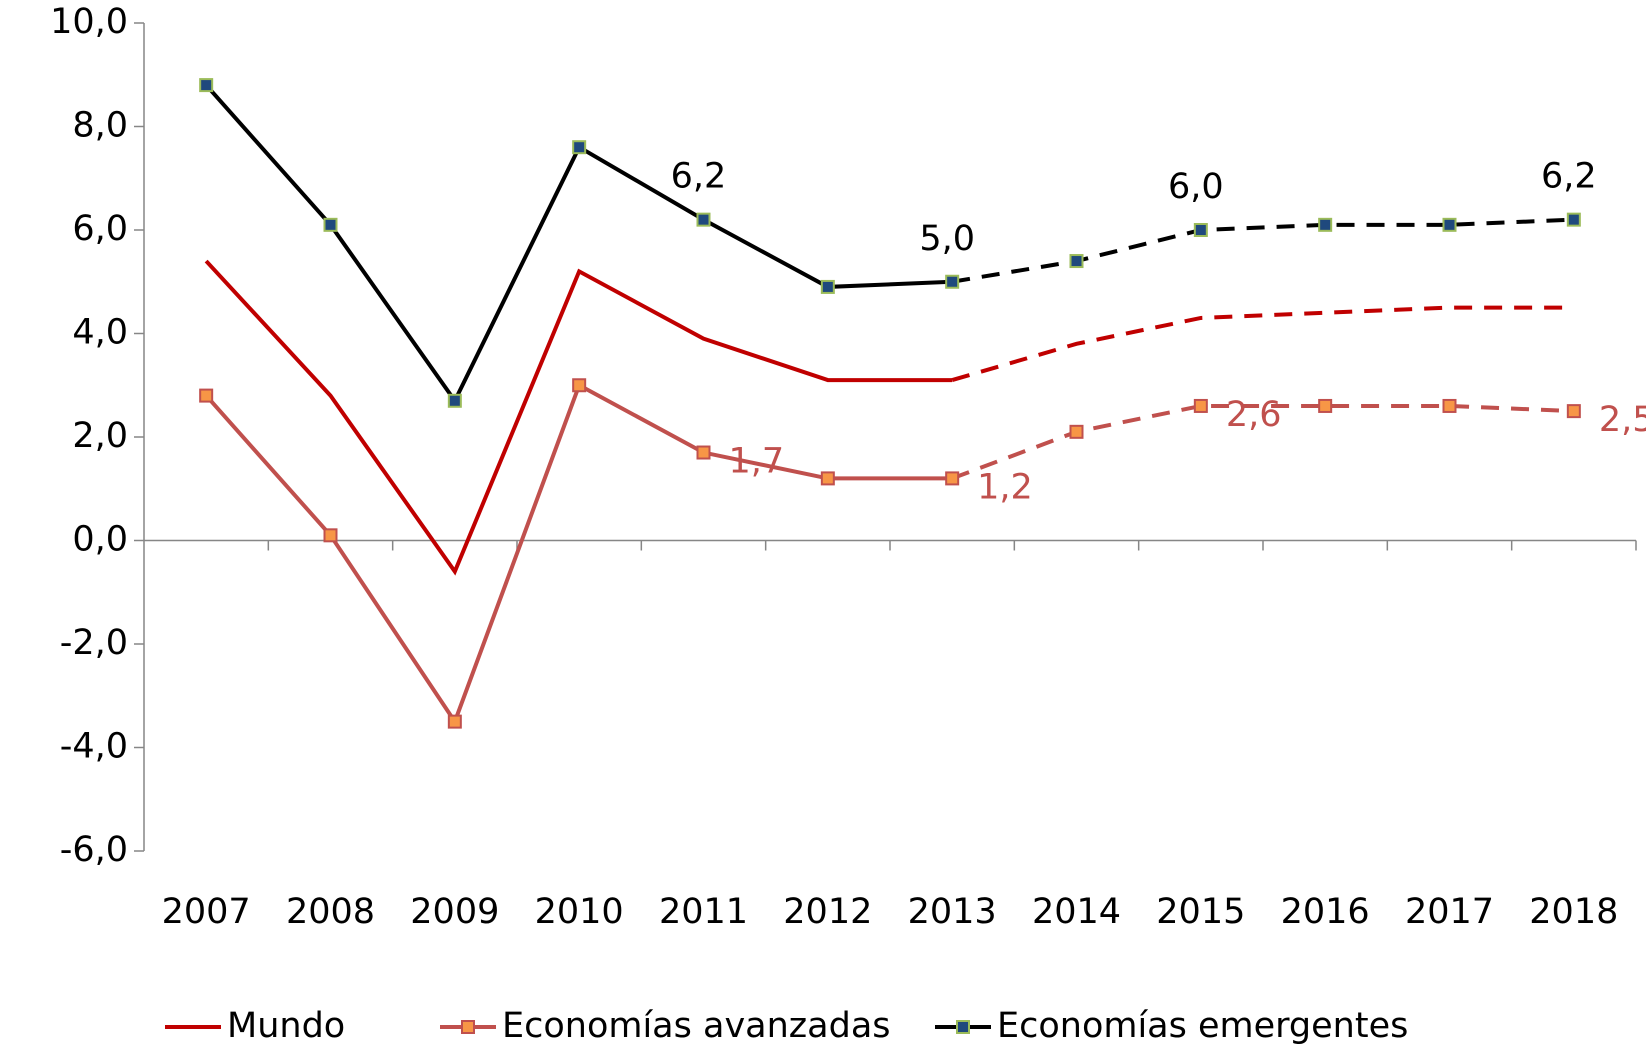 The width and height of the screenshot is (1646, 1050). Describe the element at coordinates (100, 436) in the screenshot. I see `y-tick-label: 2,0` at that location.